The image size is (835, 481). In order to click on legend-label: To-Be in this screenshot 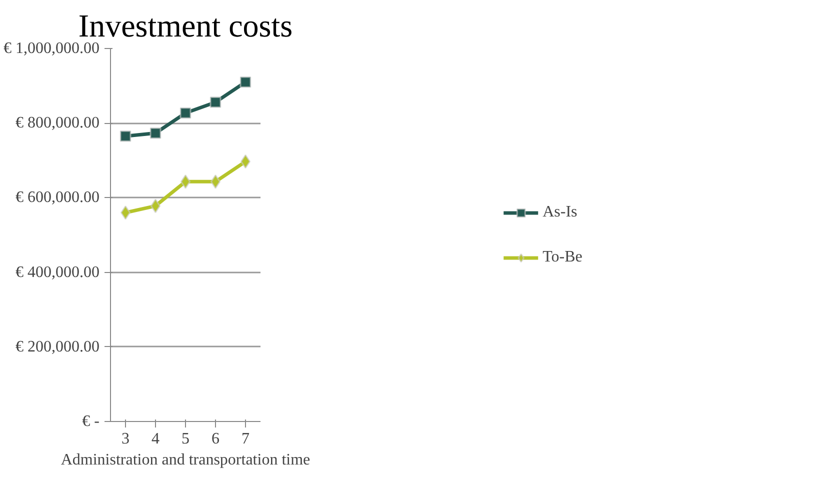, I will do `click(562, 257)`.